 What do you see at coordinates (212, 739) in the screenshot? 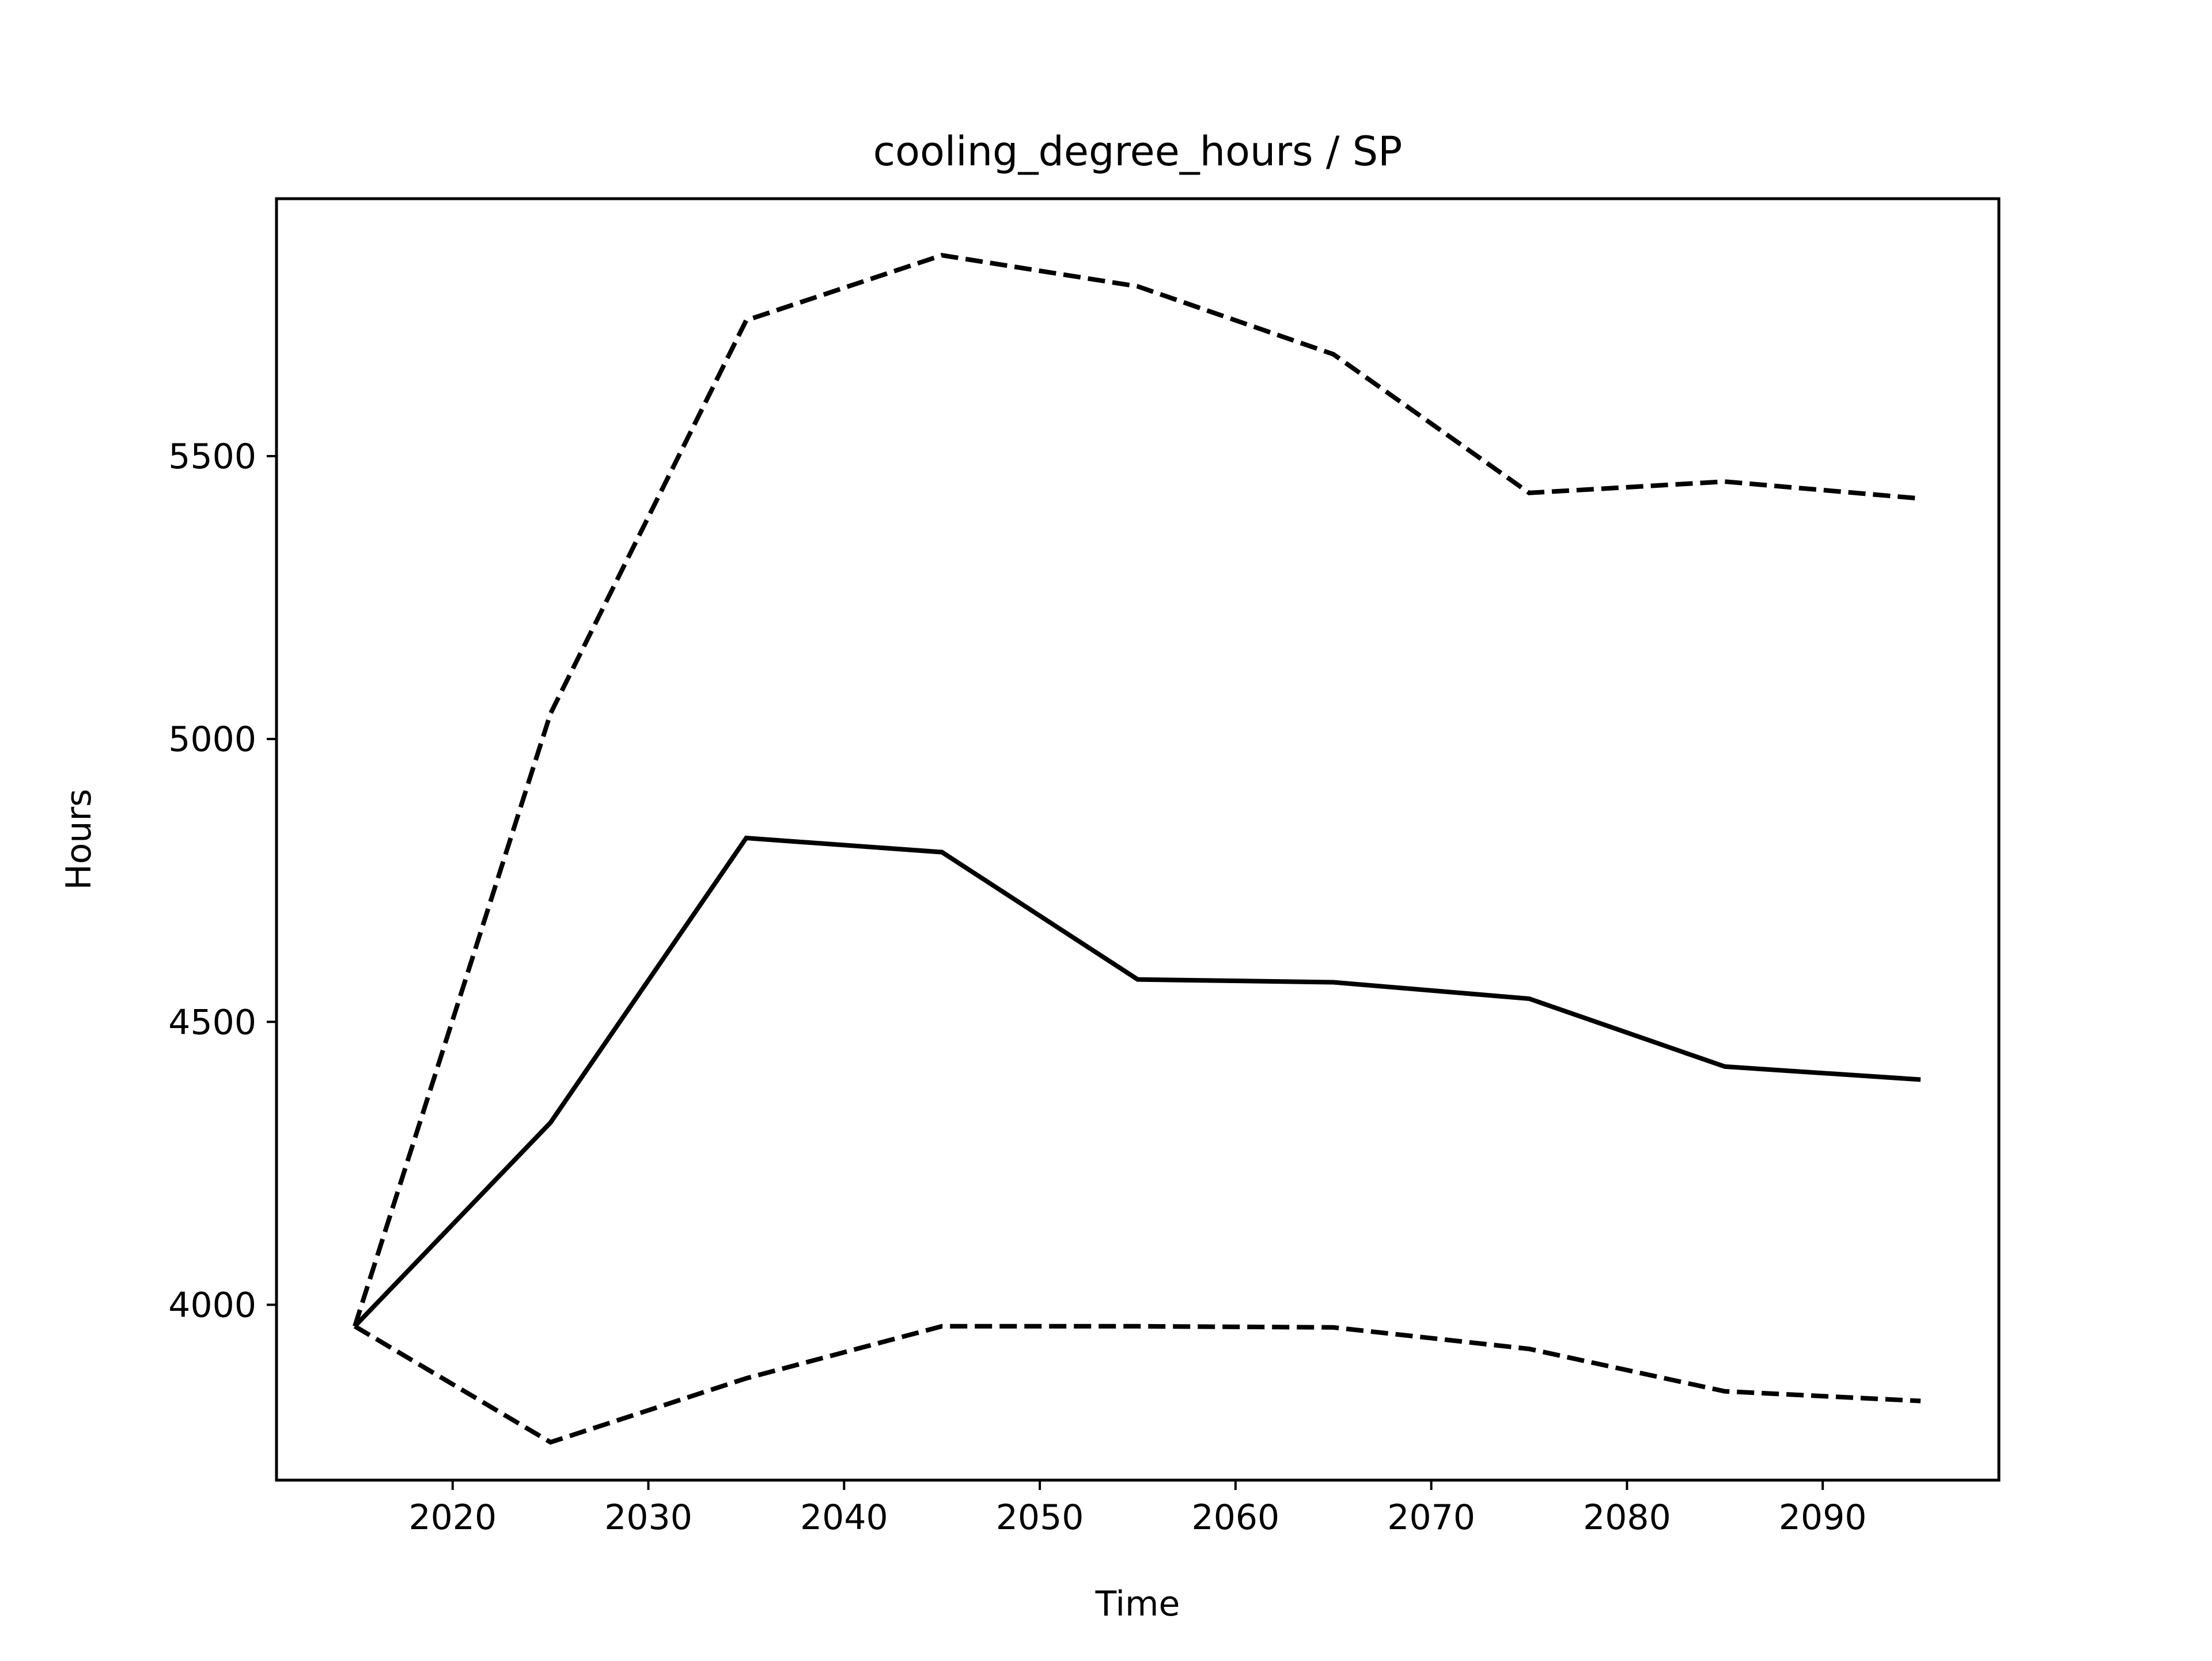
I see `y-tick-label: 5000` at bounding box center [212, 739].